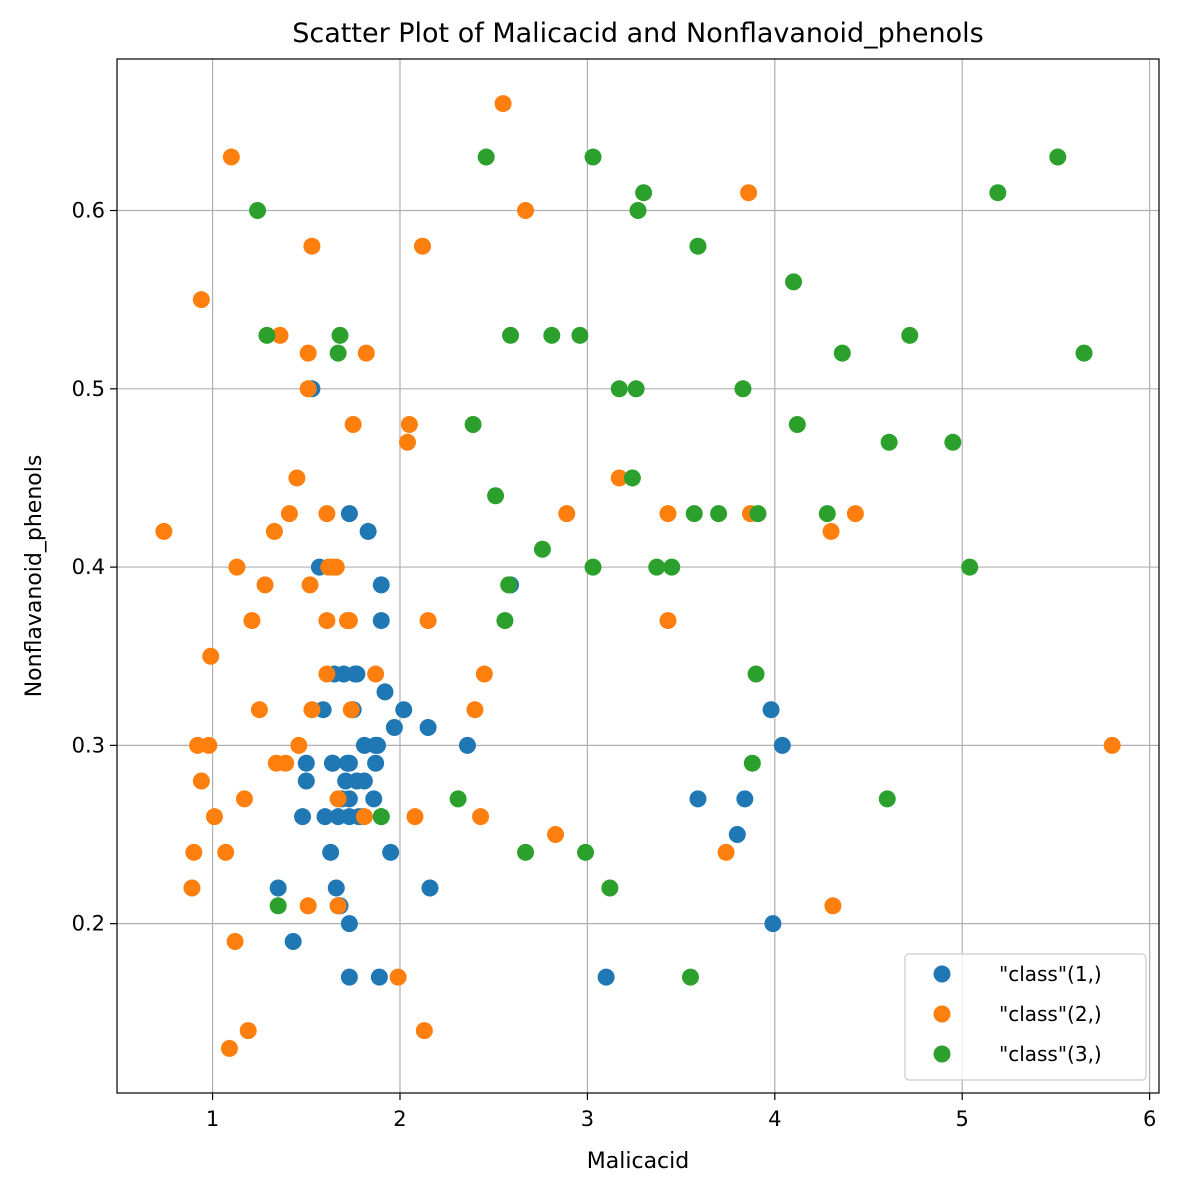  I want to click on y-axis-label: Nonflavanoid_phenols, so click(34, 576).